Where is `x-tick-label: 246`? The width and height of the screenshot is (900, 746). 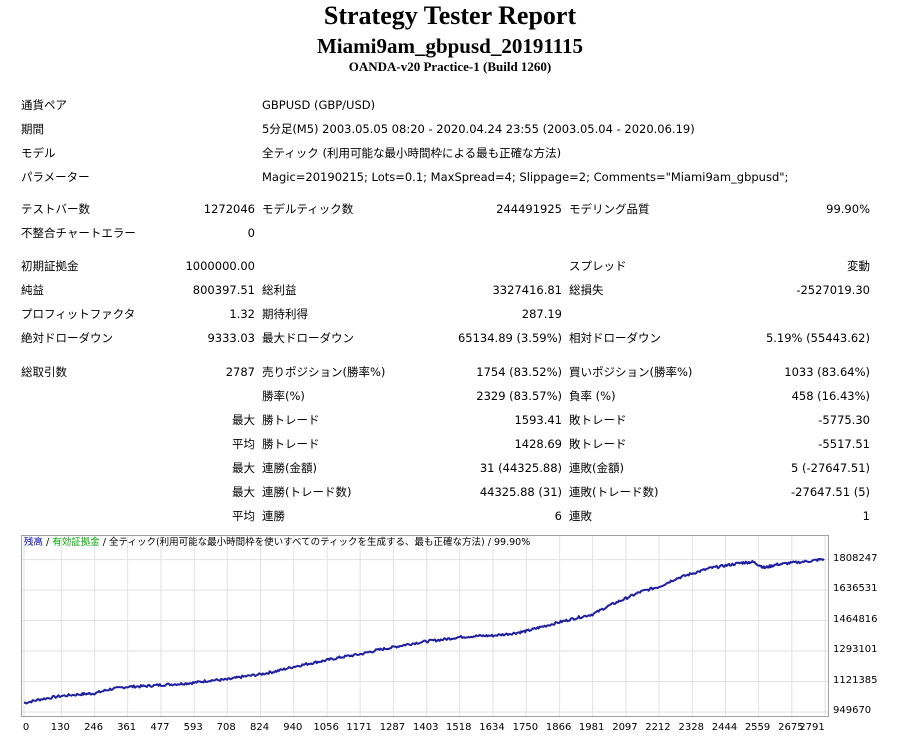
x-tick-label: 246 is located at coordinates (94, 727).